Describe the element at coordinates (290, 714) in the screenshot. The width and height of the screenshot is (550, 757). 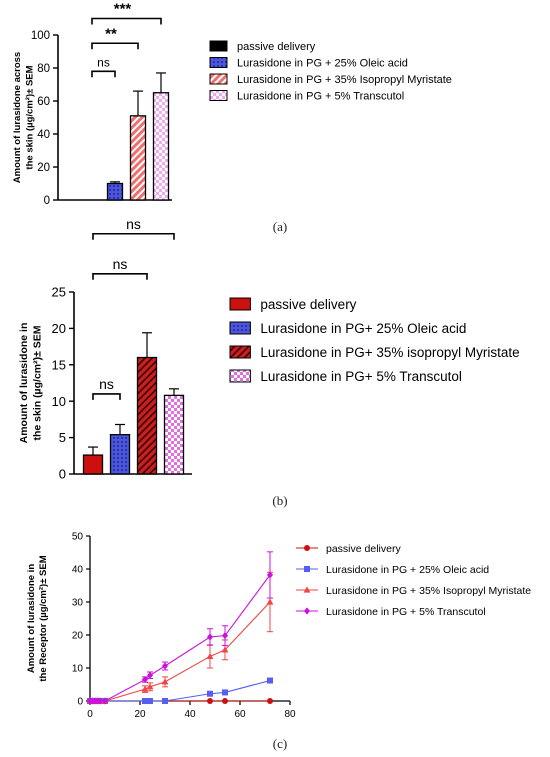
I see `panel-c-x-tick-label: 80` at that location.